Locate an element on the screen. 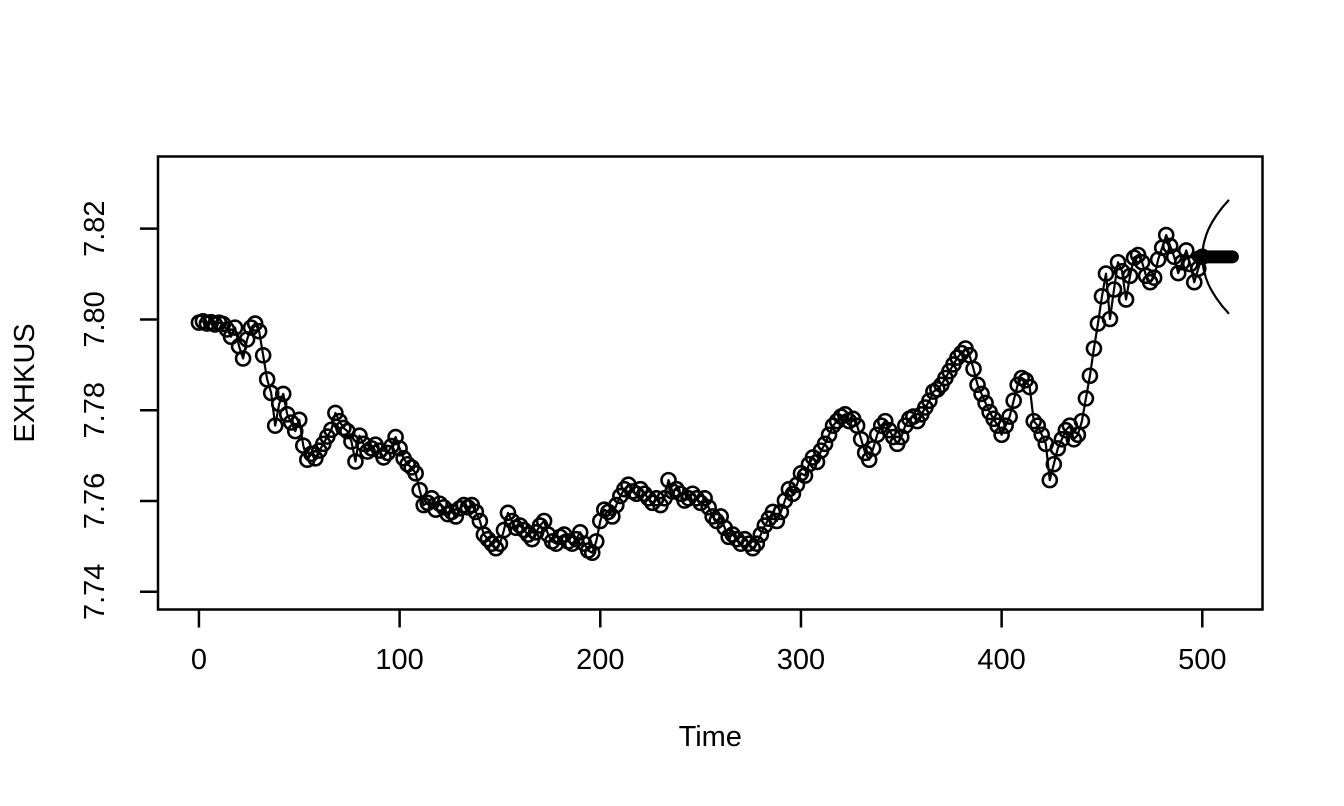  ci-lower-curve is located at coordinates (1215, 285).